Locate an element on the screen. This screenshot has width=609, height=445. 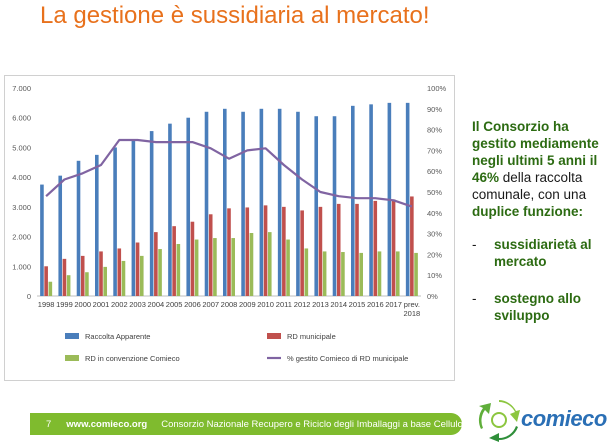
bullet-text: sostegno allo sviluppo is located at coordinates (538, 307).